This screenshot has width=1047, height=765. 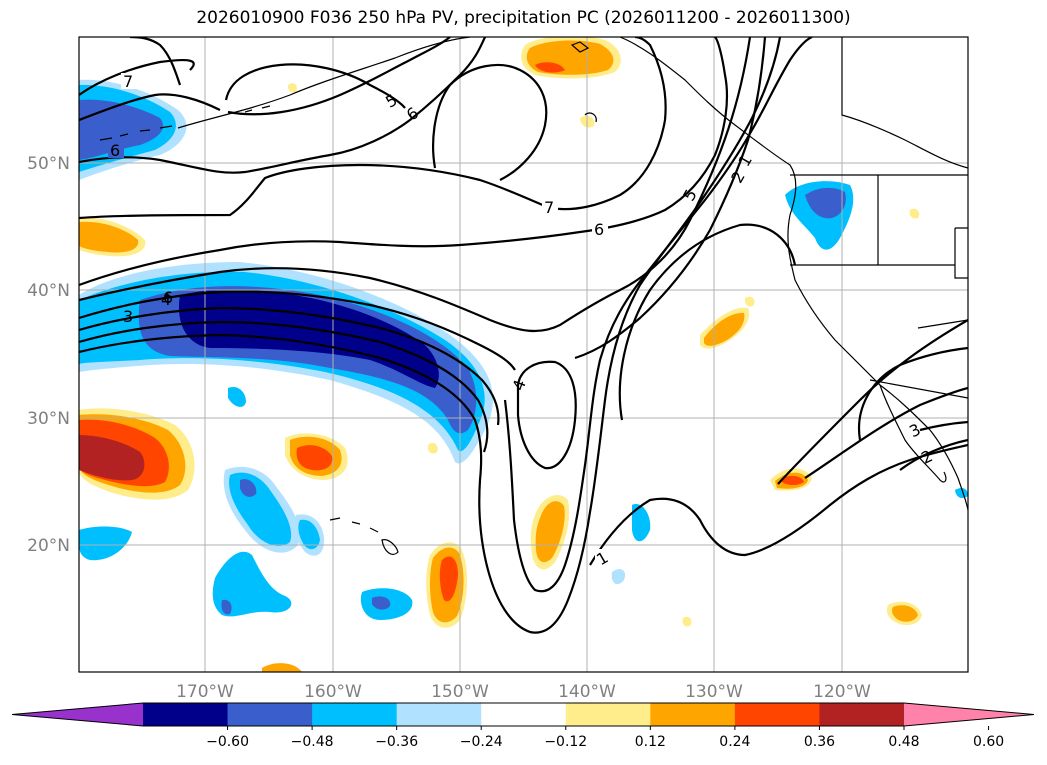 I want to click on pv-contour-4-cutoff, so click(x=546, y=415).